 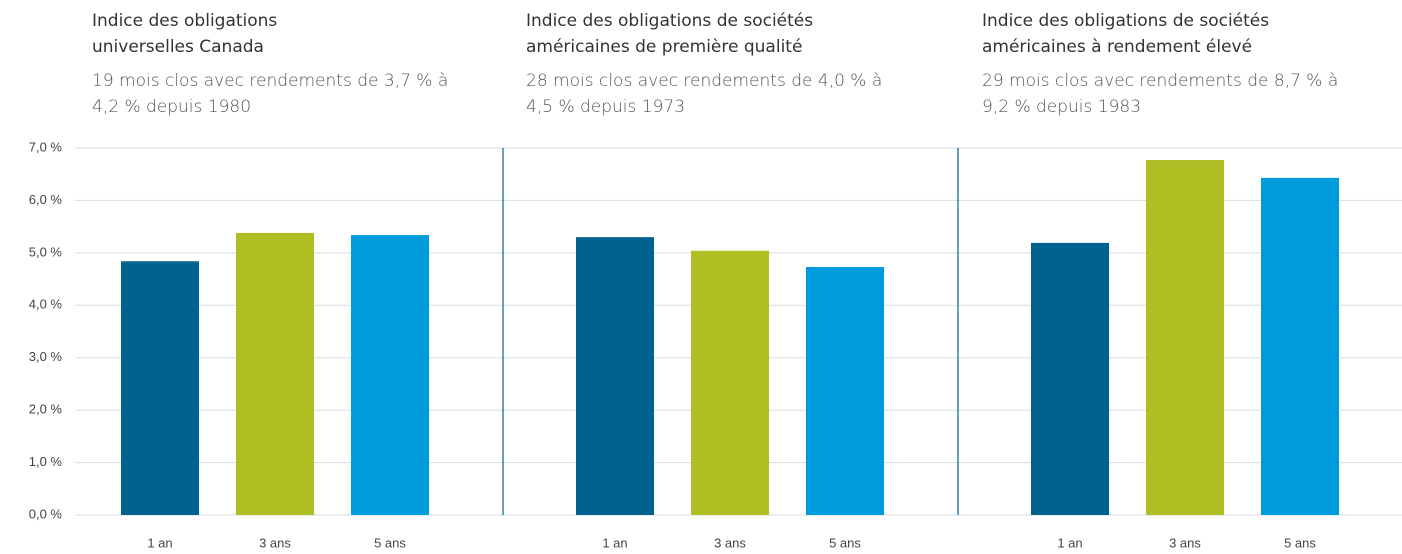 I want to click on y-tick-label: 0,0 %, so click(x=46, y=513).